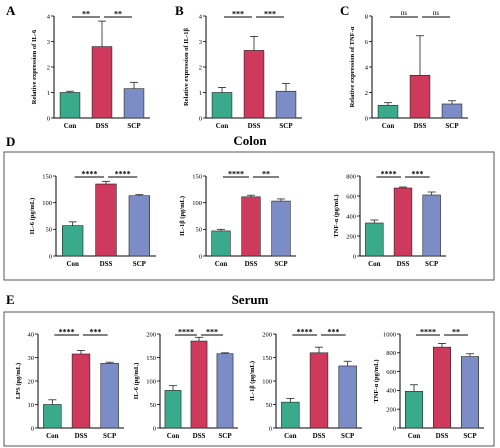  I want to click on y-axis-label: LPS (pg/mL), so click(18, 381).